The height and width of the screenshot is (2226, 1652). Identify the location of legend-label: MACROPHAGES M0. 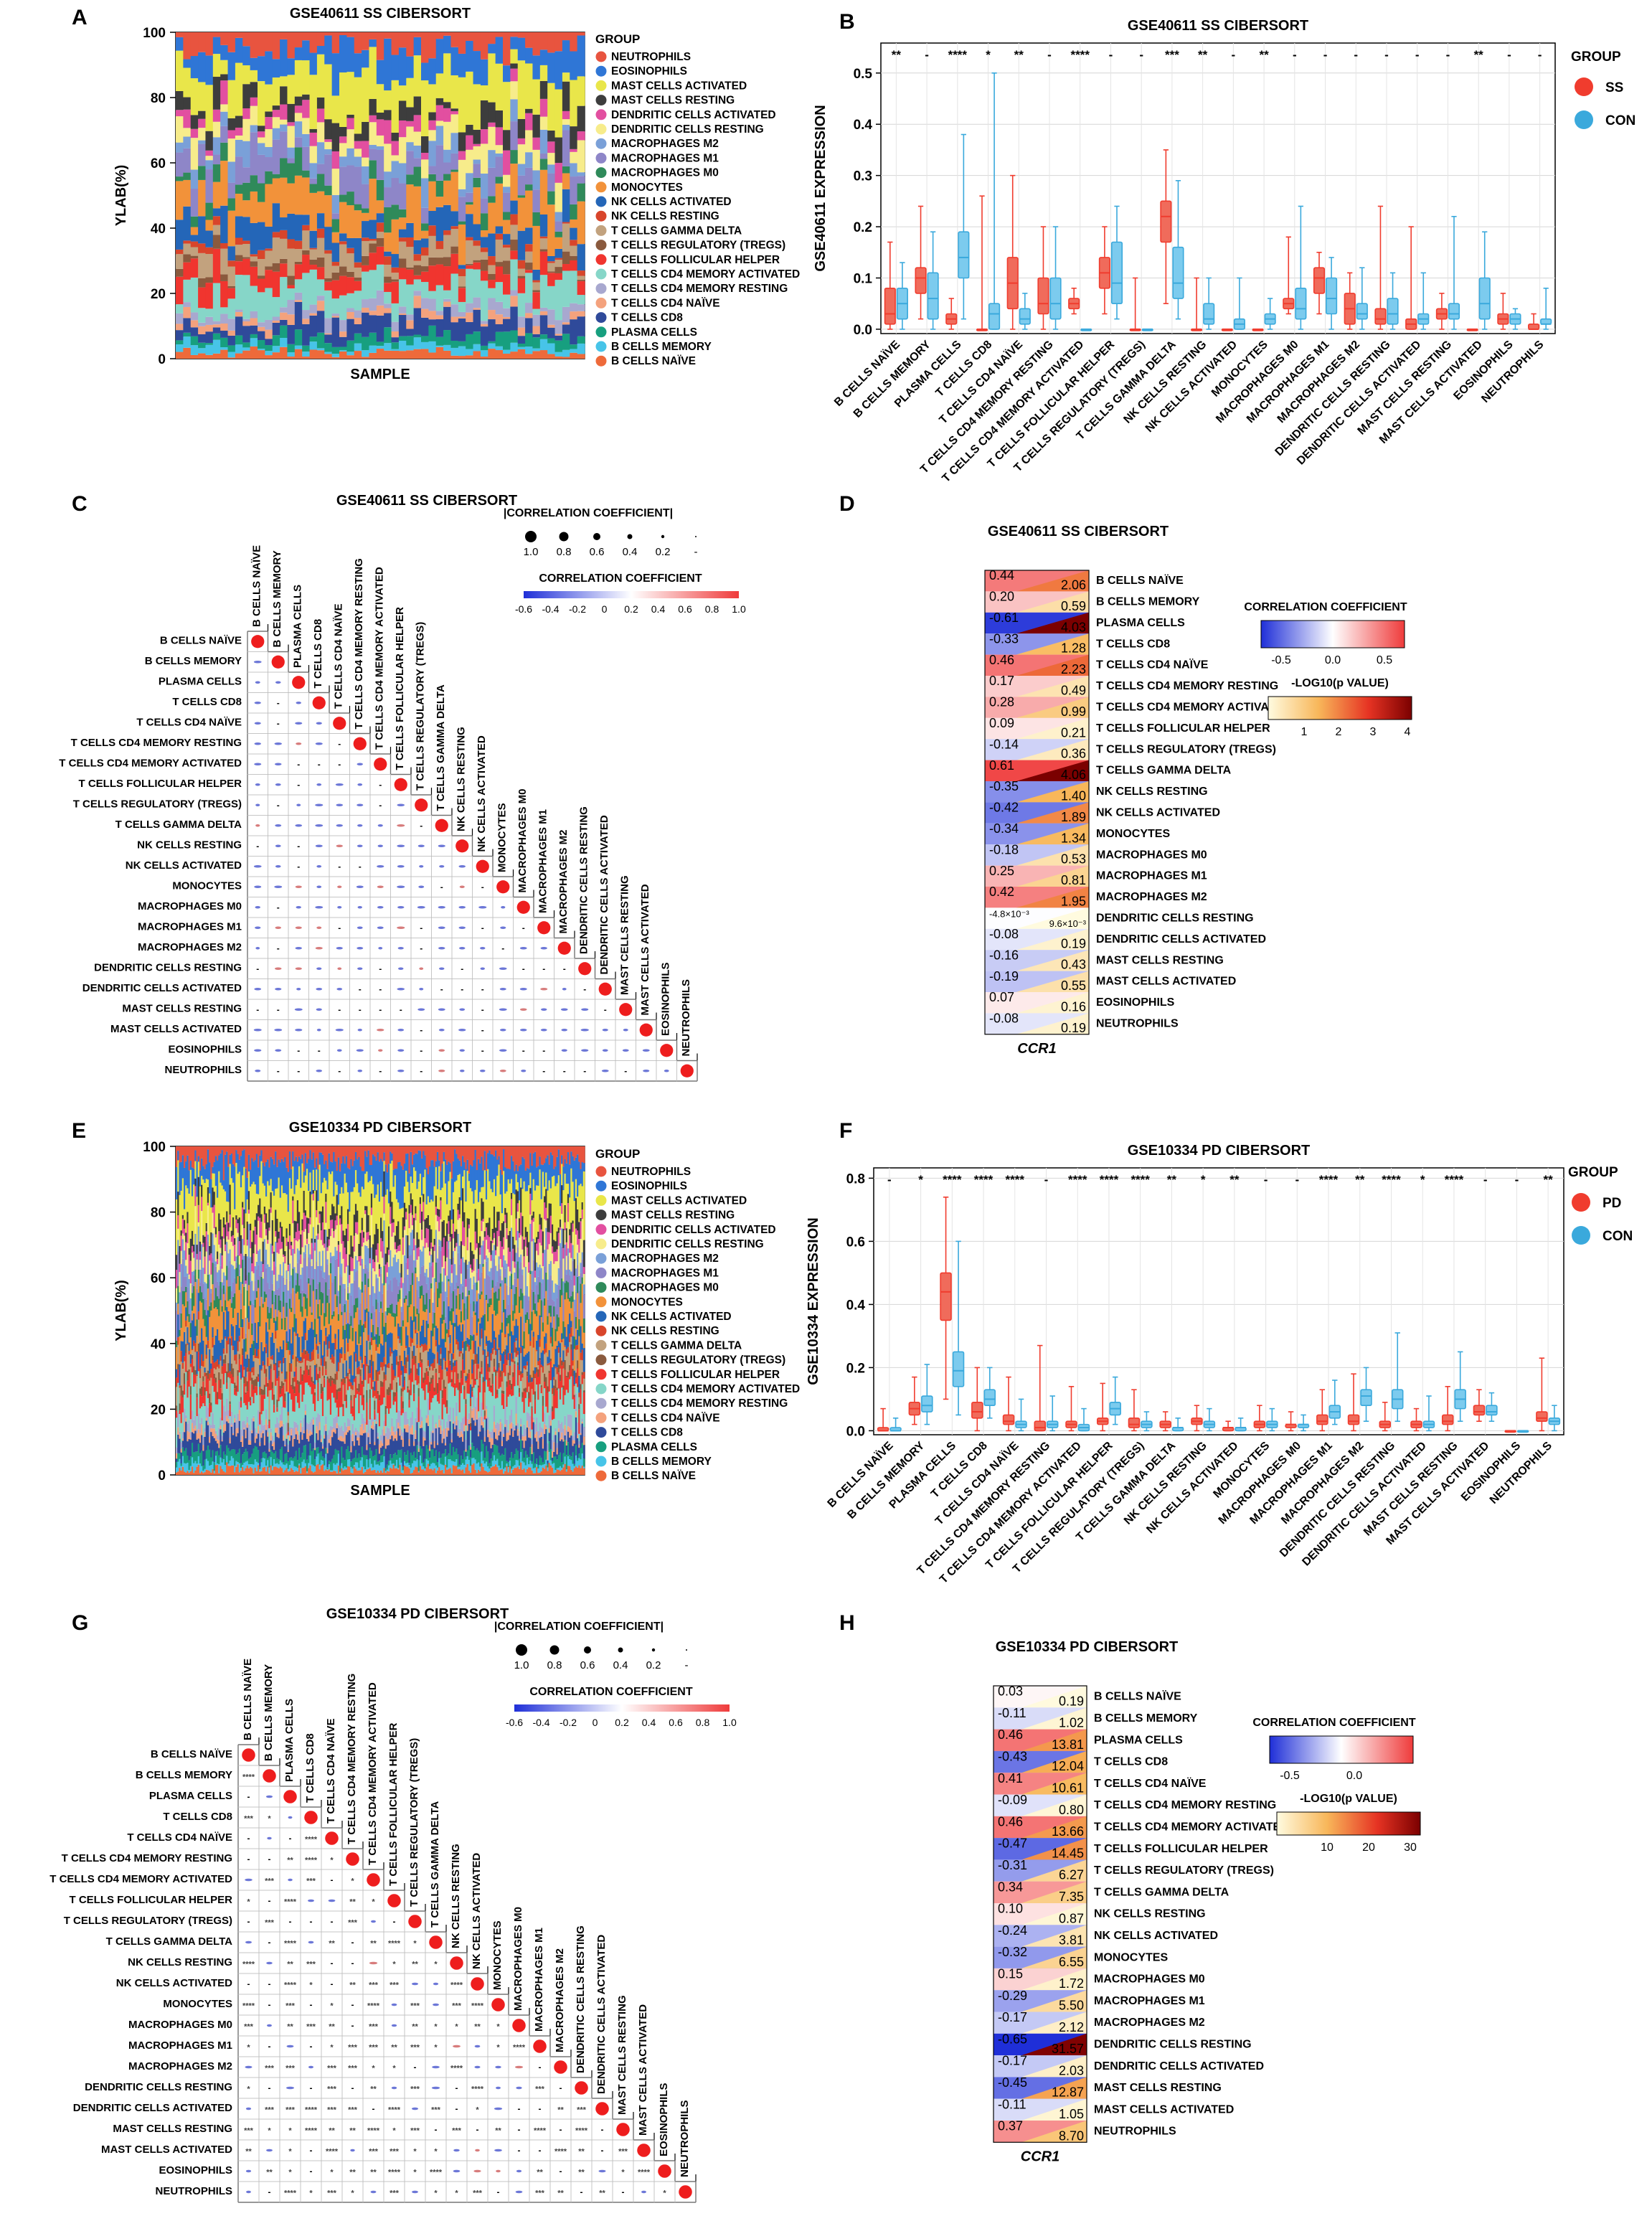
(665, 173).